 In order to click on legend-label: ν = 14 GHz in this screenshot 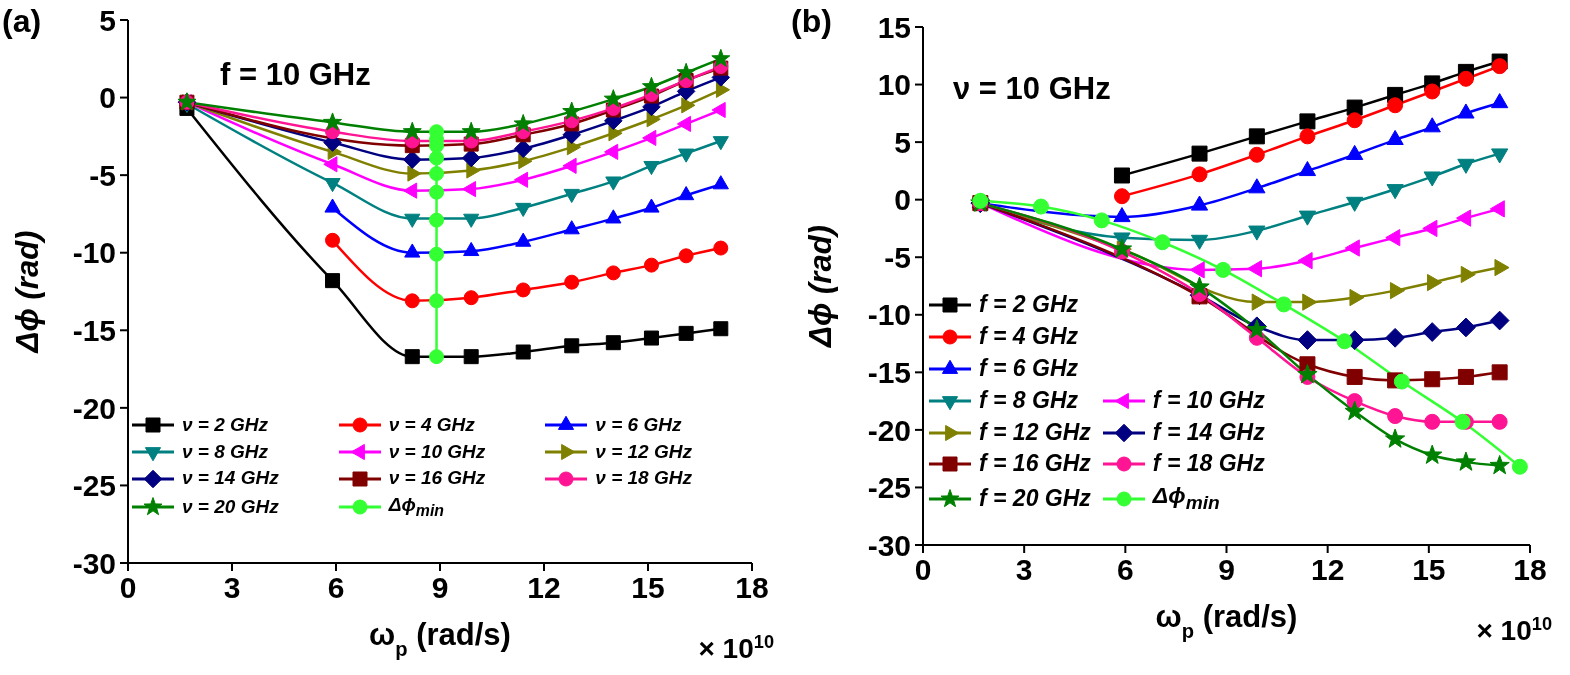, I will do `click(230, 478)`.